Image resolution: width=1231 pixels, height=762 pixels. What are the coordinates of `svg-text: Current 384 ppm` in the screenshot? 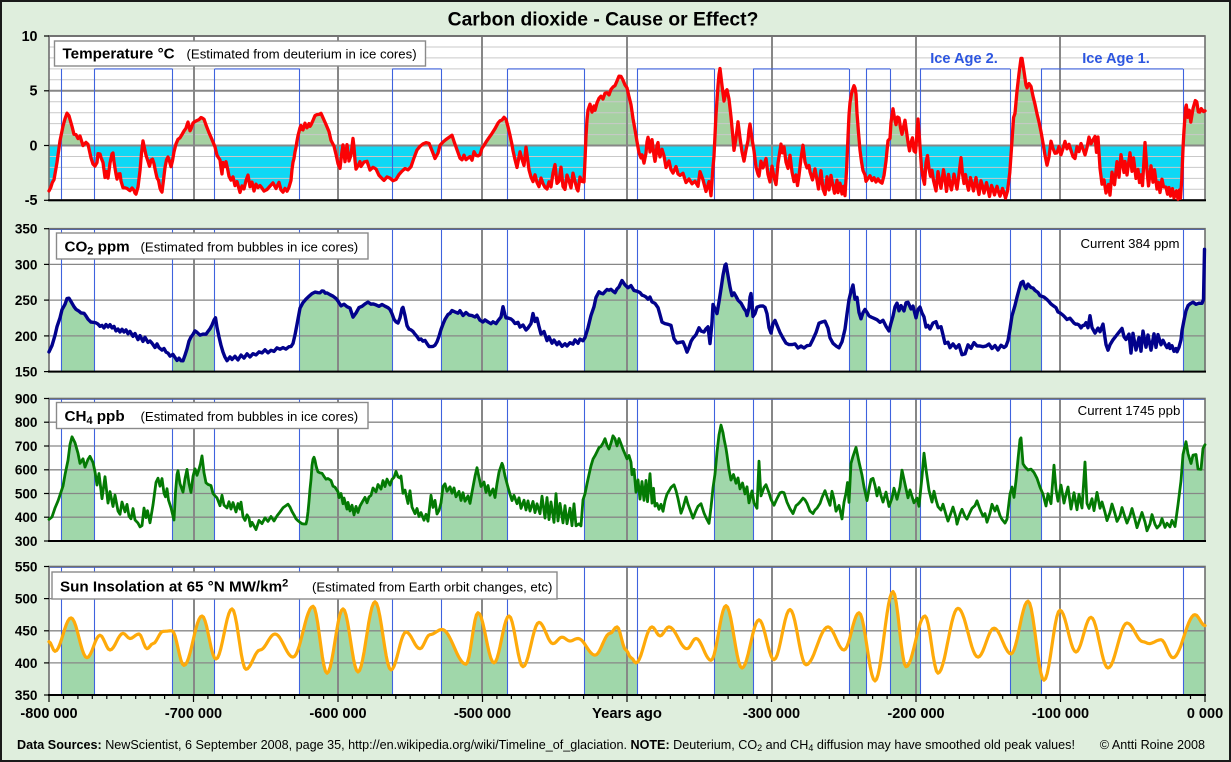 It's located at (1130, 243).